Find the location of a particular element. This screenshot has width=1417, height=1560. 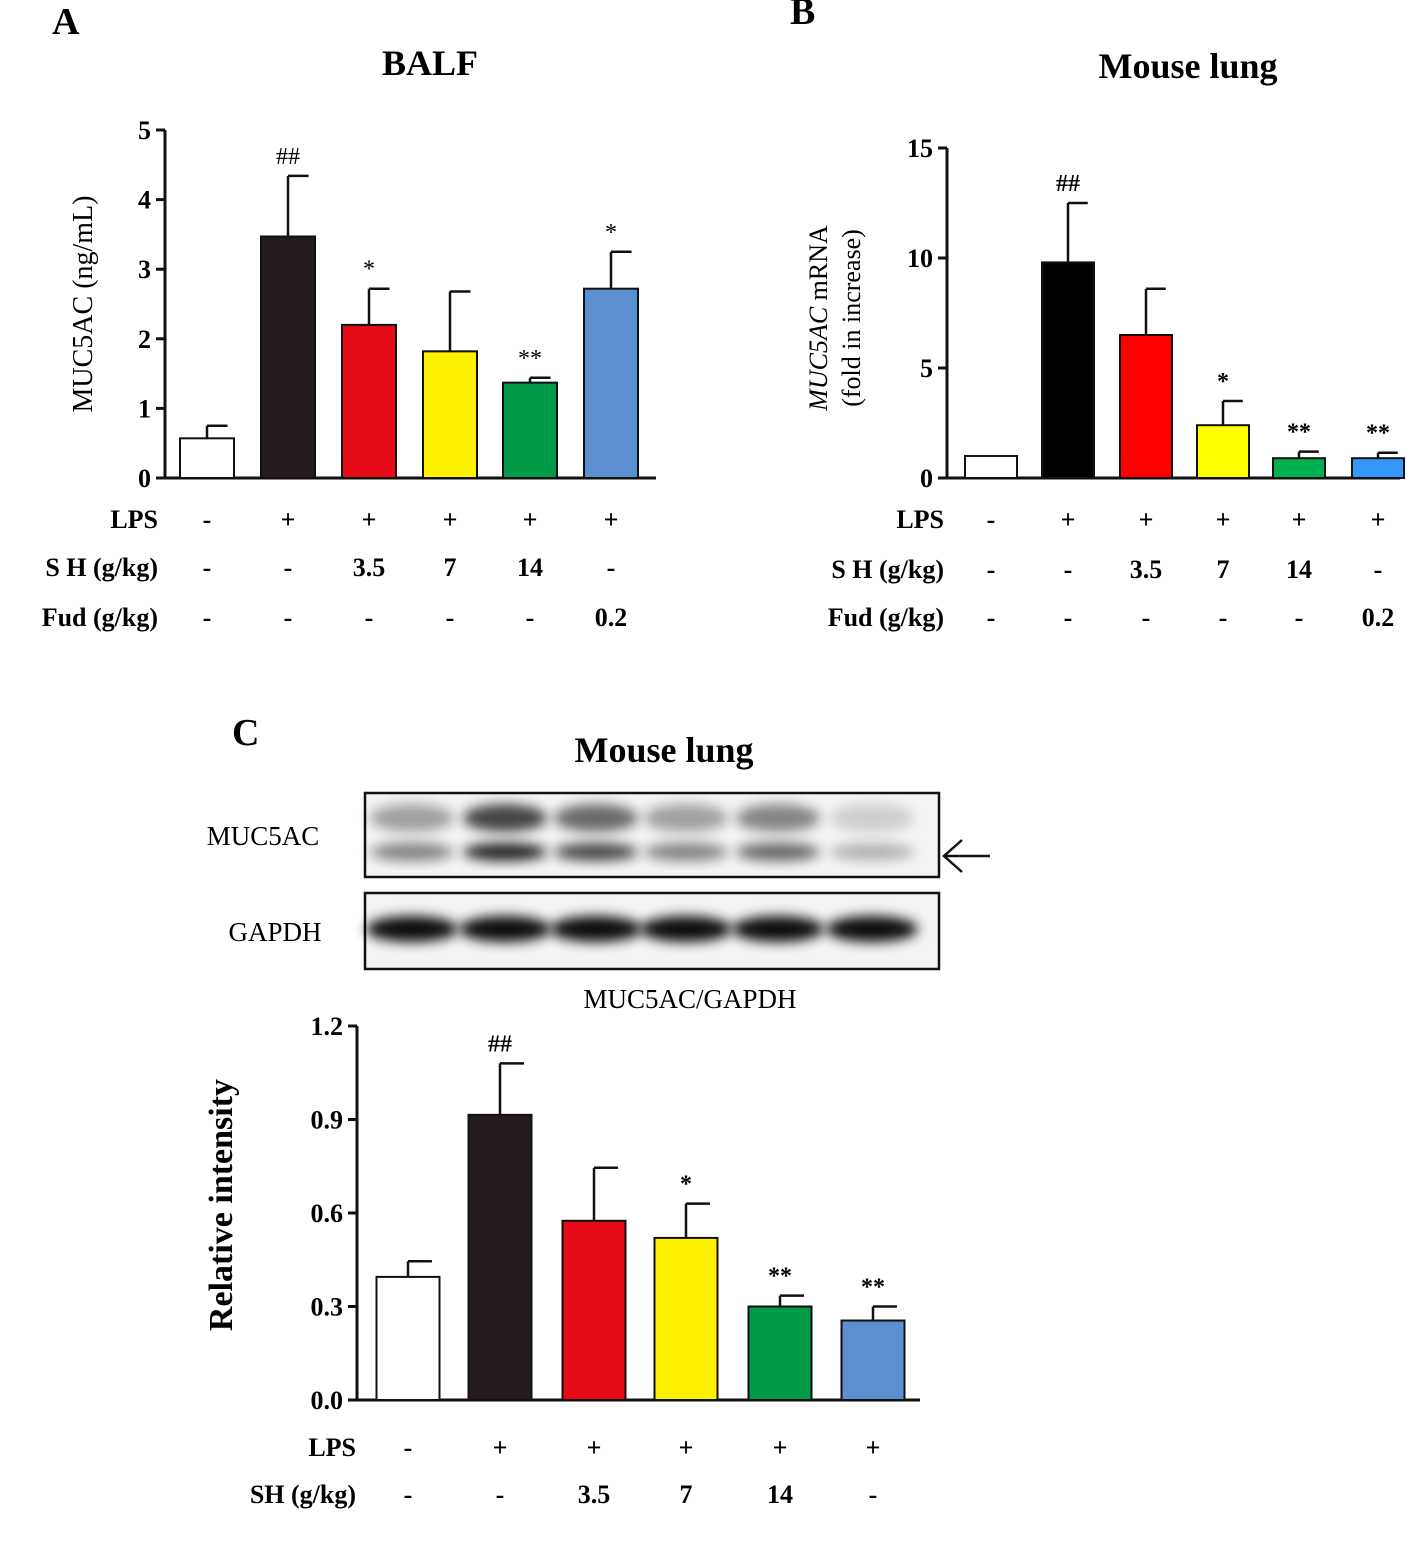

y-axis-label-line2: (fold in increase) is located at coordinates (851, 318).